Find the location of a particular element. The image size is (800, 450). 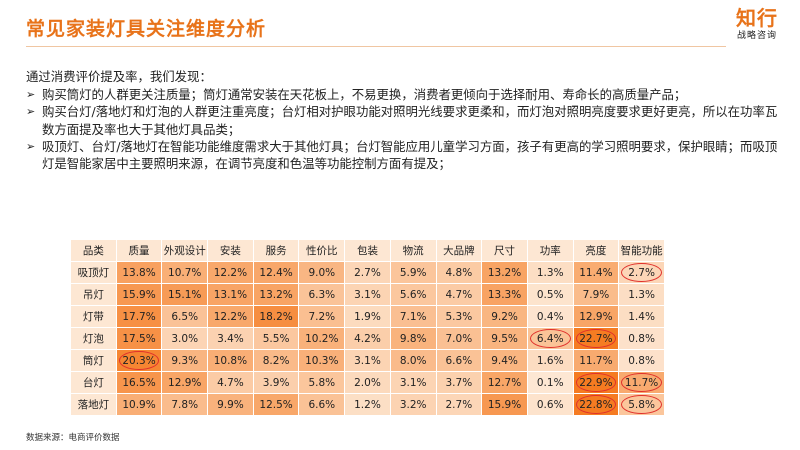

column-header: 尺寸 is located at coordinates (504, 250).